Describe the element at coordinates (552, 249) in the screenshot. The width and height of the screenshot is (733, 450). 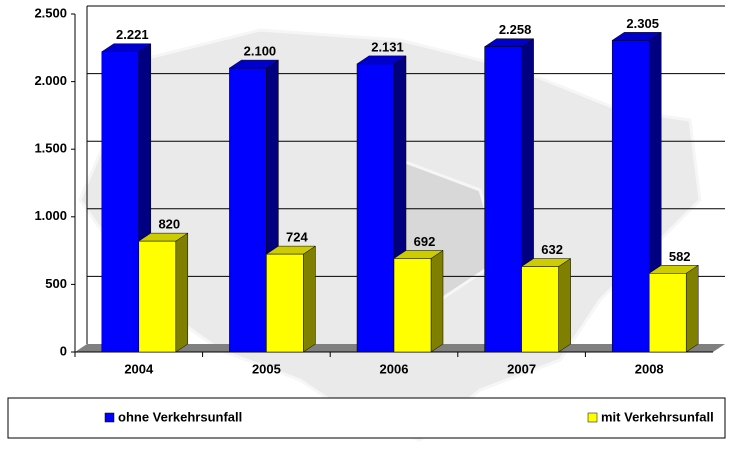
I see `data-label: 632` at that location.